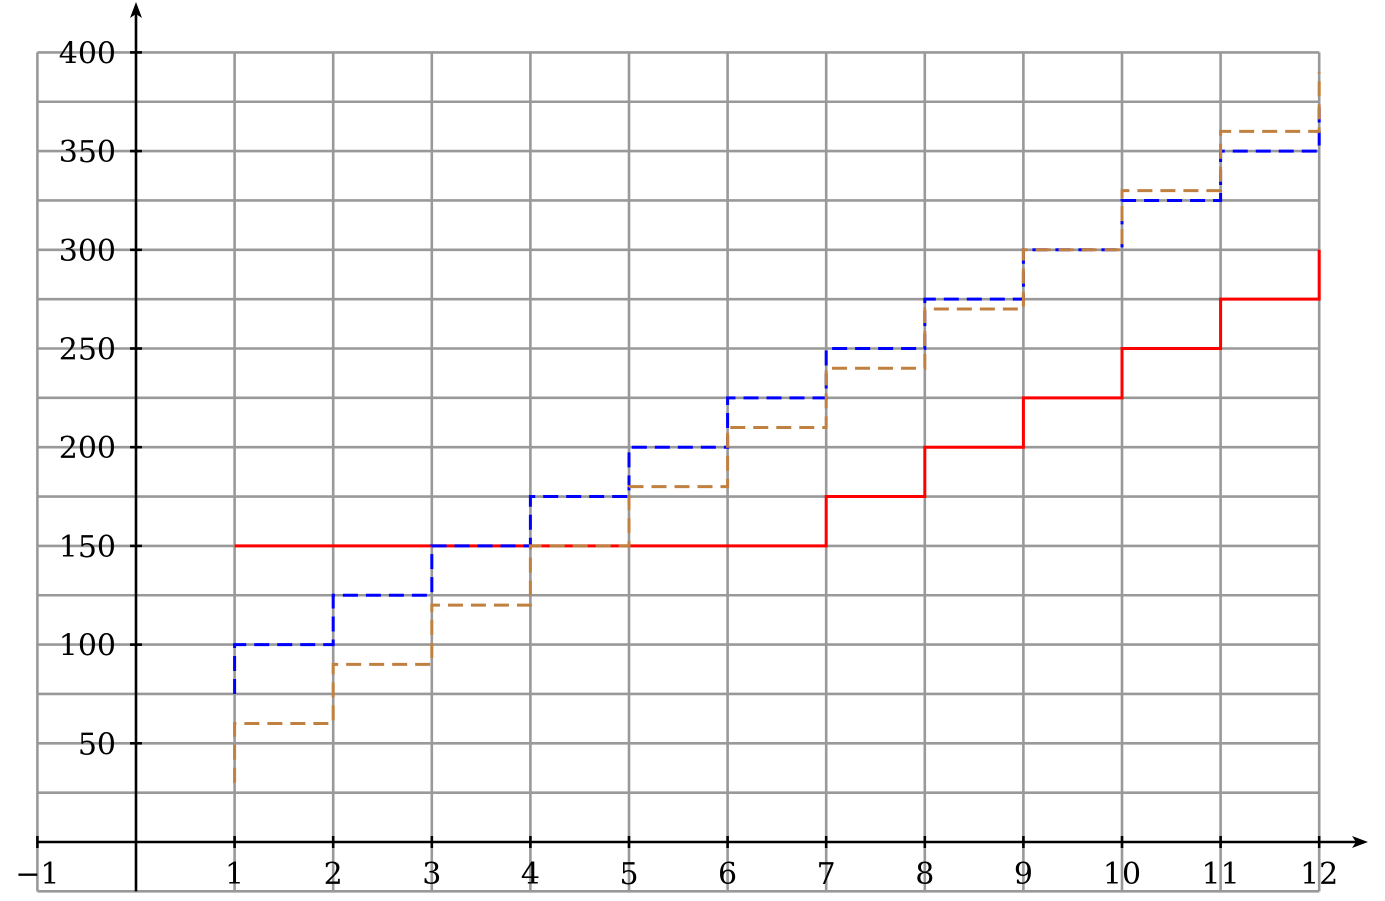 The width and height of the screenshot is (1385, 901). Describe the element at coordinates (234, 874) in the screenshot. I see `x-tick-label: 1` at that location.